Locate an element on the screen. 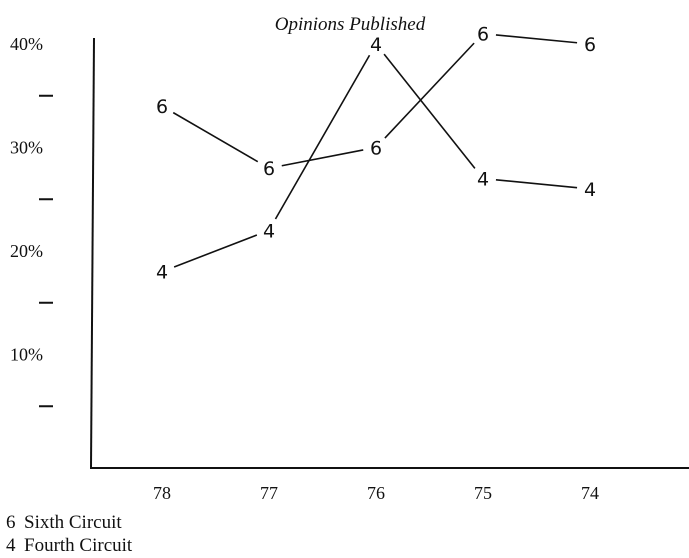 This screenshot has width=689, height=558. y-tick-label: 20% is located at coordinates (26, 251).